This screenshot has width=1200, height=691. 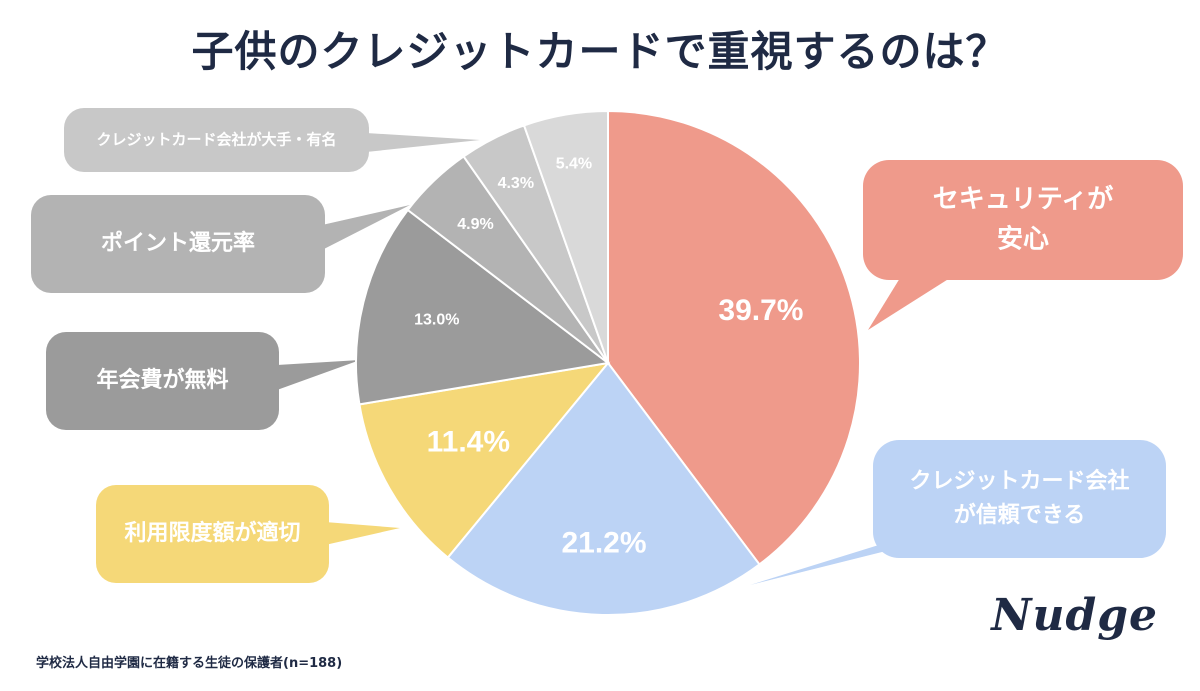 What do you see at coordinates (603, 542) in the screenshot?
I see `slice-value-label: 21.2%` at bounding box center [603, 542].